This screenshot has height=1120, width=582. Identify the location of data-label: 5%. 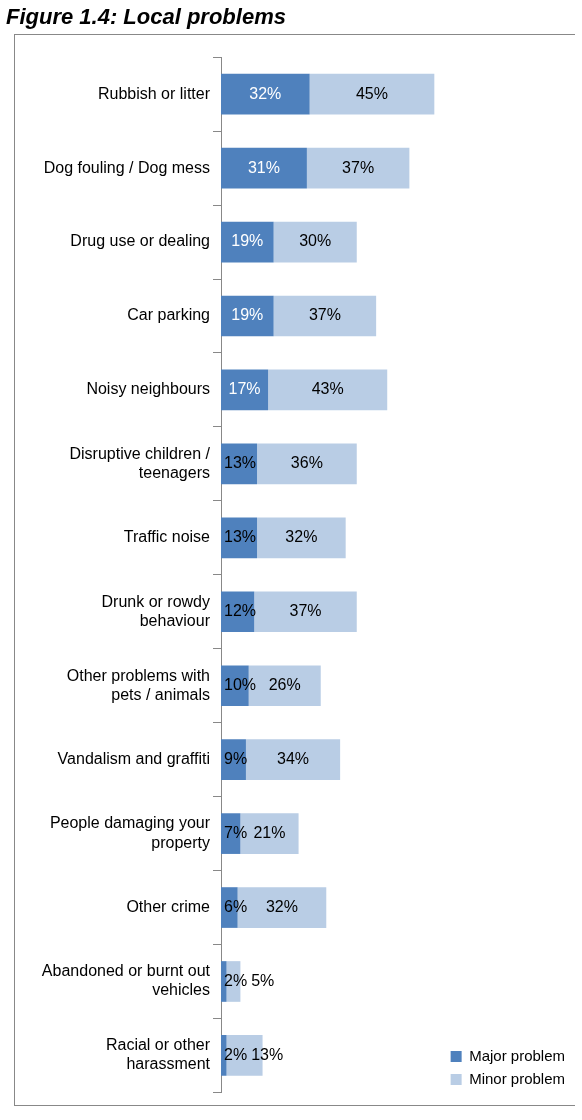
(263, 980).